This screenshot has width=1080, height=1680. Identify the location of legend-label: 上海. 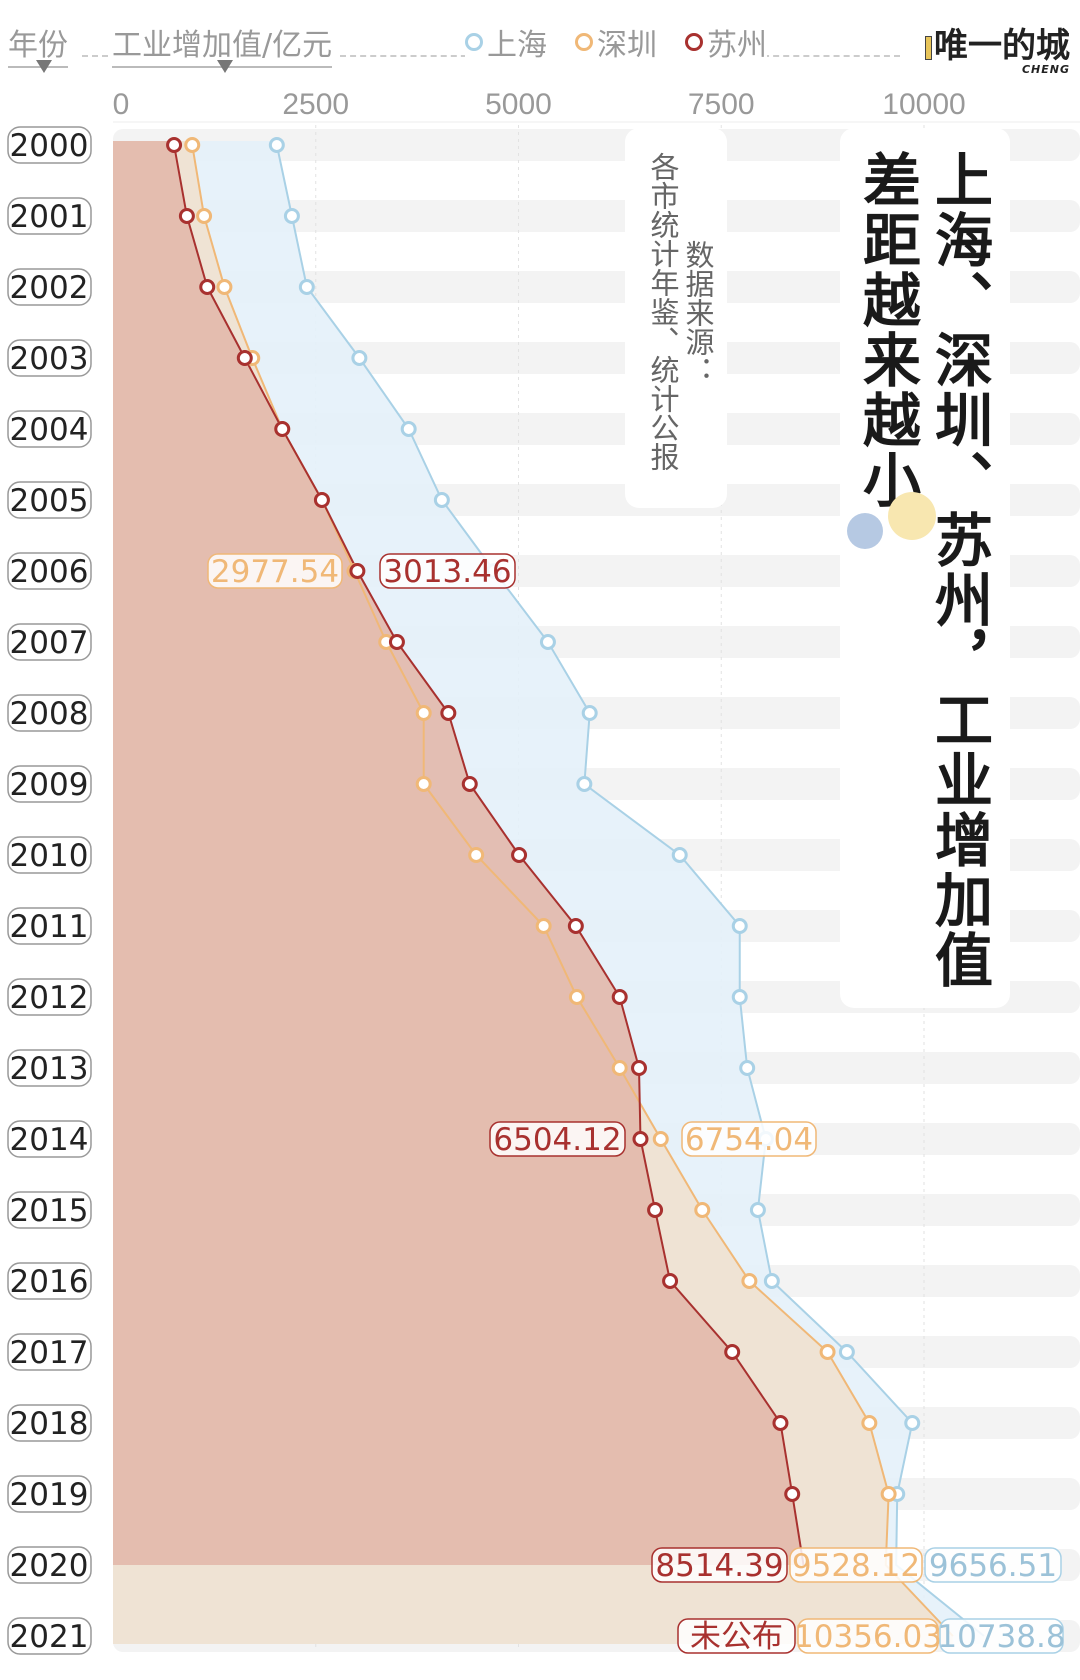
(517, 45).